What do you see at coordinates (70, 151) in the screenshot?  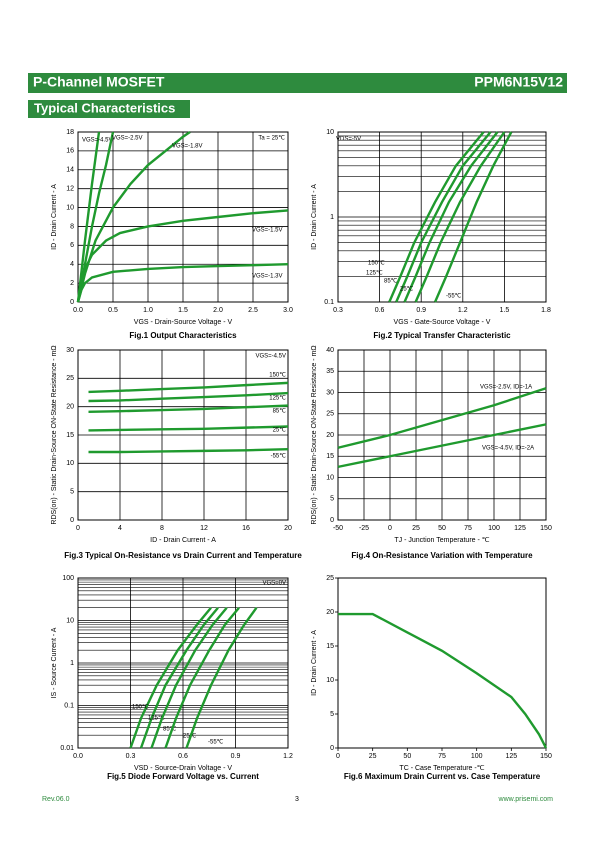 I see `y-tick-label: 16` at bounding box center [70, 151].